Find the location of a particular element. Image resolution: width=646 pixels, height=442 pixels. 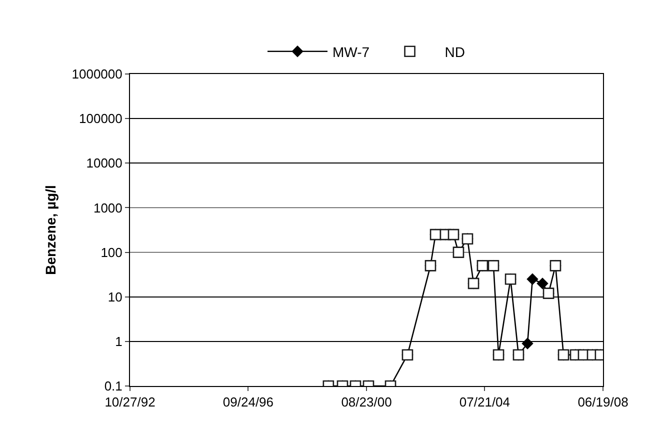

x-tick-label: 07/21/04 is located at coordinates (484, 402).